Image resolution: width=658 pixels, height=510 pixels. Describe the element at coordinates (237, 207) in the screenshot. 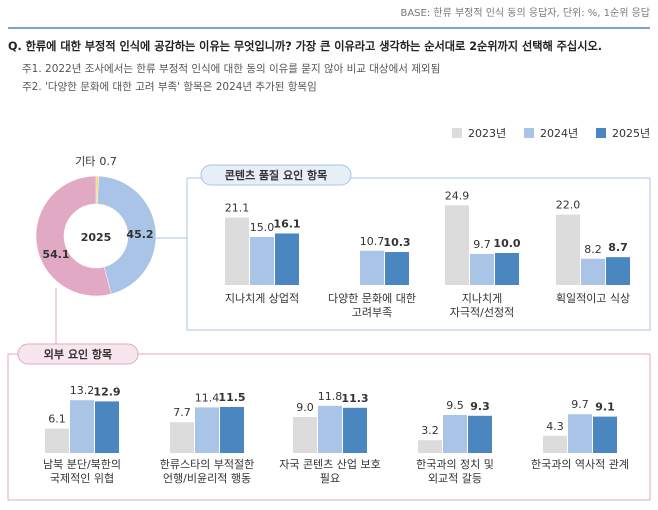

I see `value-label: 21.1` at that location.